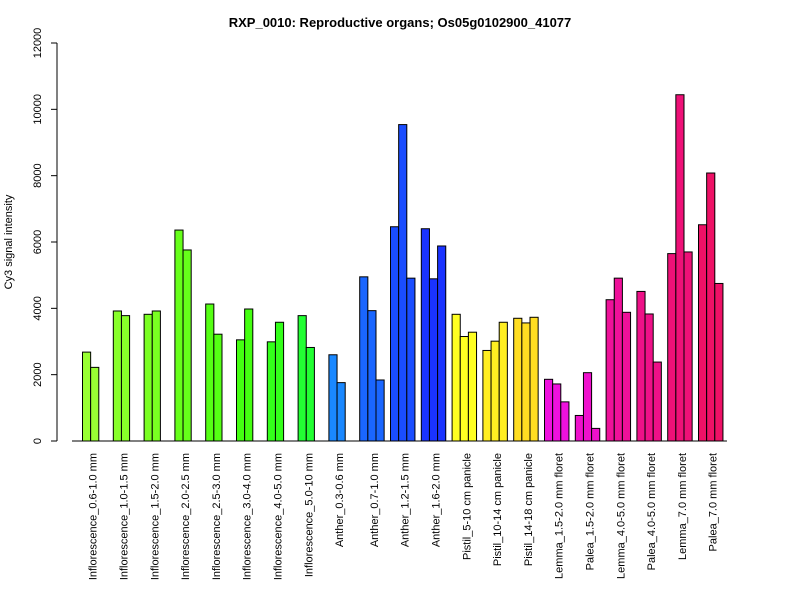 The height and width of the screenshot is (600, 800). What do you see at coordinates (38, 308) in the screenshot?
I see `y-tick-label: 4000` at bounding box center [38, 308].